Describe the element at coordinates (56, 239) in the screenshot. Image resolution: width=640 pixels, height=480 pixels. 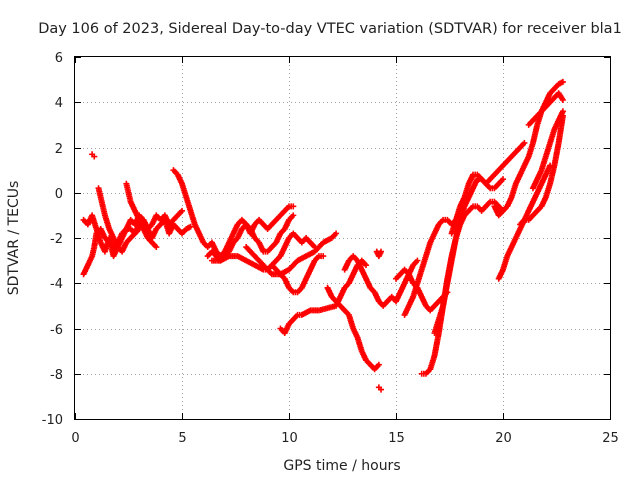
I see `y-tick-label: -2` at that location.